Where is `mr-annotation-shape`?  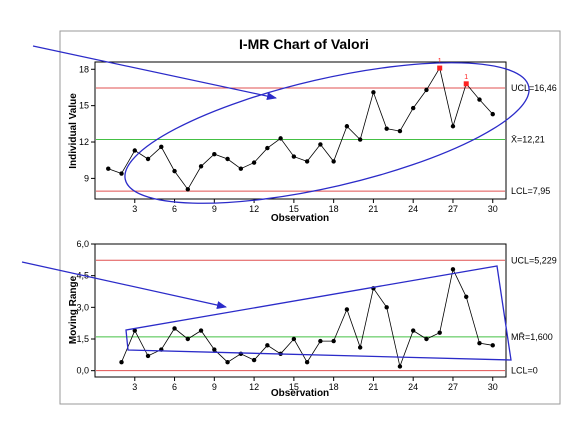
mr-annotation-shape is located at coordinates (318, 313).